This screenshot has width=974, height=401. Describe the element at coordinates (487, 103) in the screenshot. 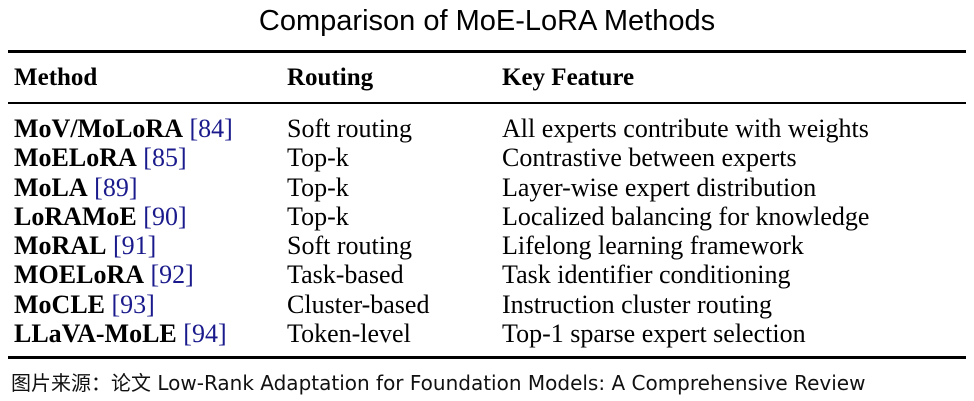

I see `header-rule` at that location.